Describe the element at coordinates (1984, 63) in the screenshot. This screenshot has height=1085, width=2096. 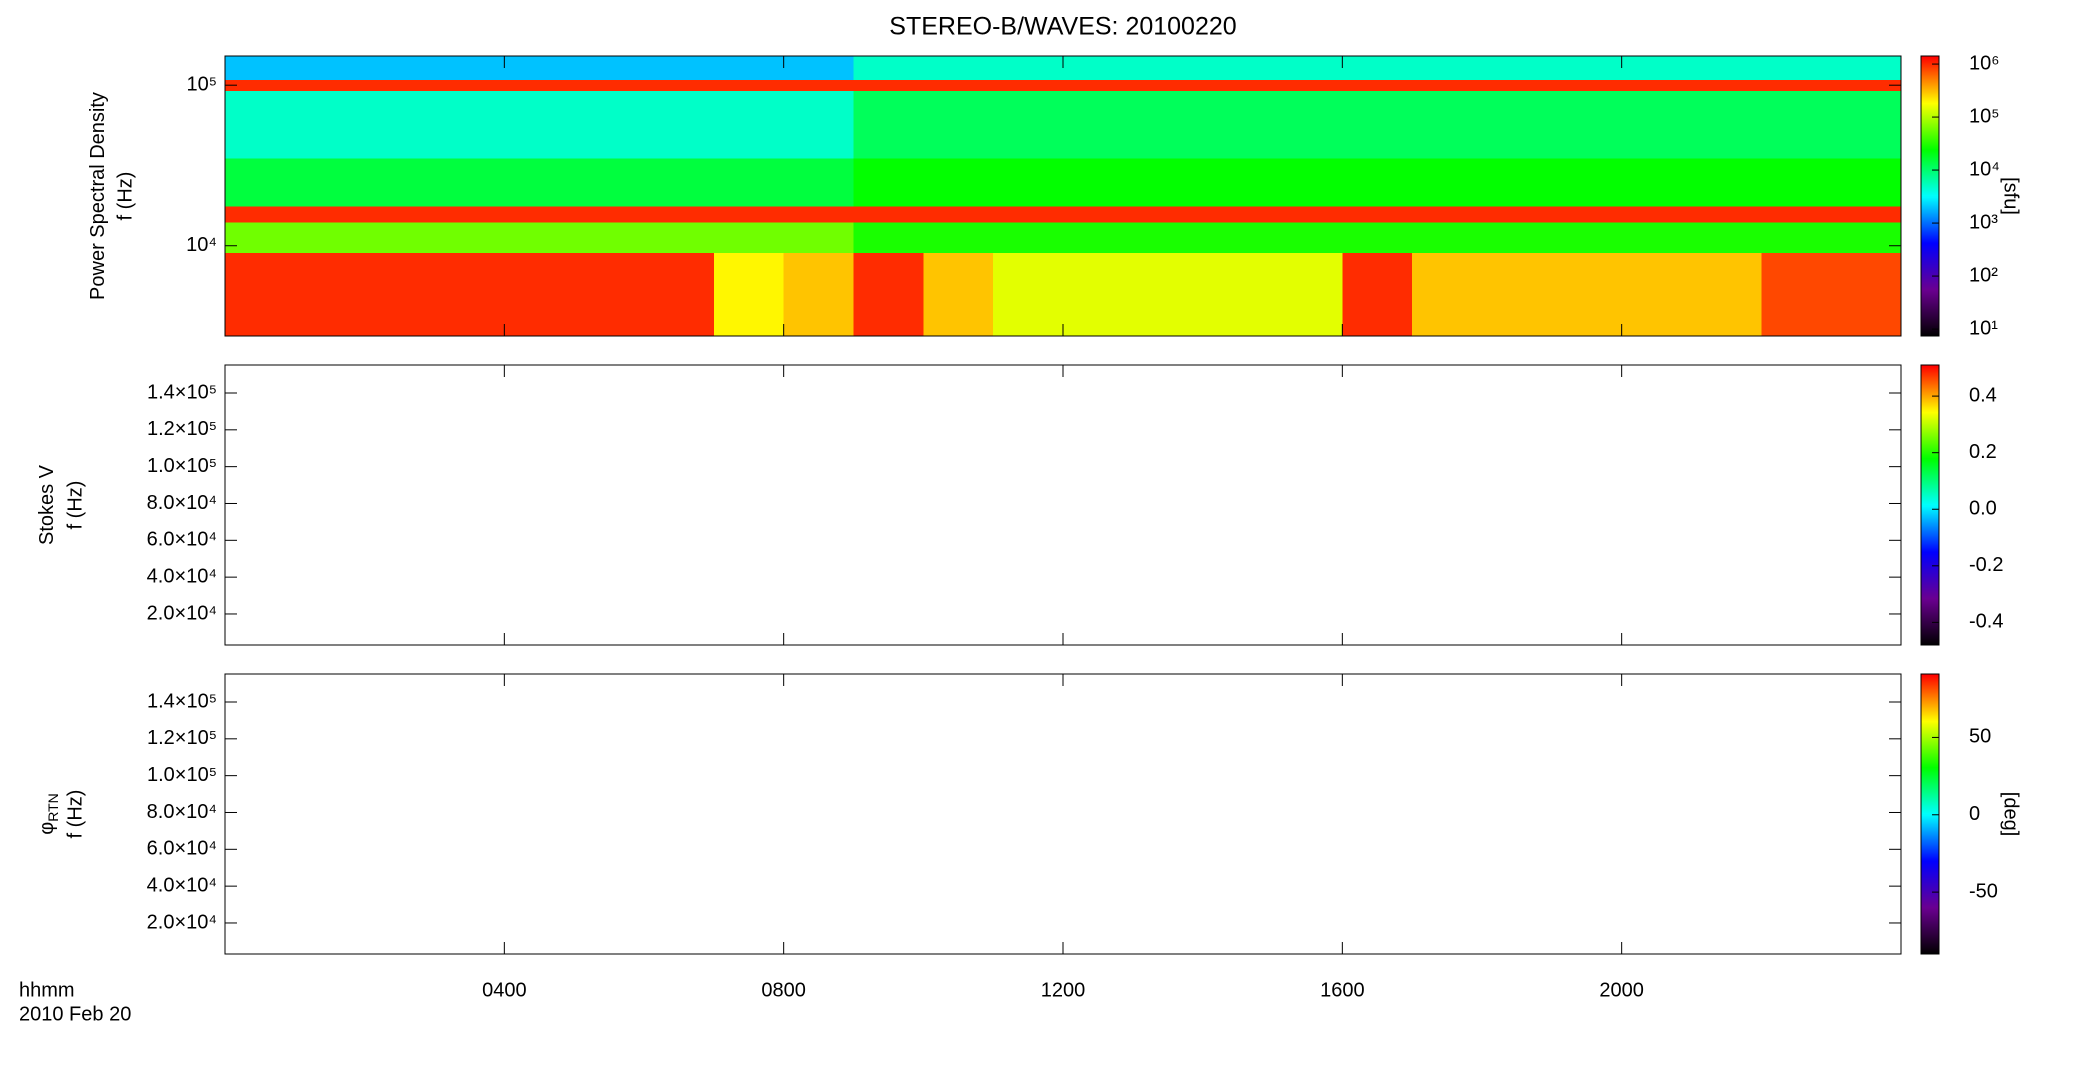
I see `colorbar-tick-label: 10⁶` at that location.